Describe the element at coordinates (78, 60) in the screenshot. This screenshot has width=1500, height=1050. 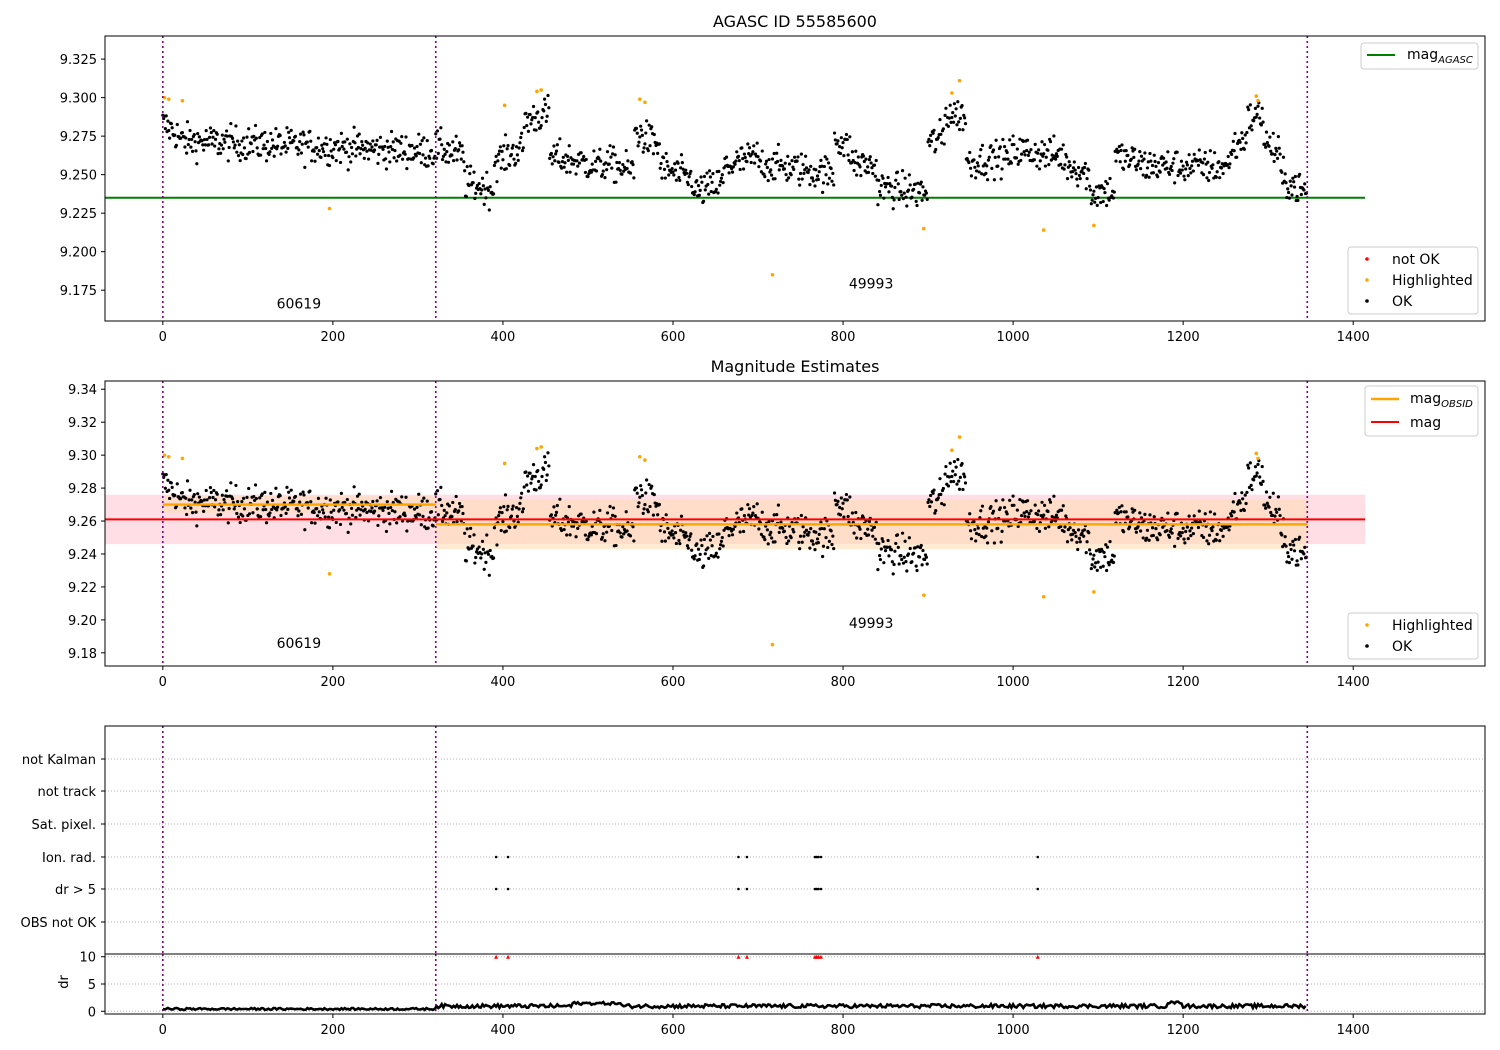
I see `agasc-ytick-label: 9.325` at that location.